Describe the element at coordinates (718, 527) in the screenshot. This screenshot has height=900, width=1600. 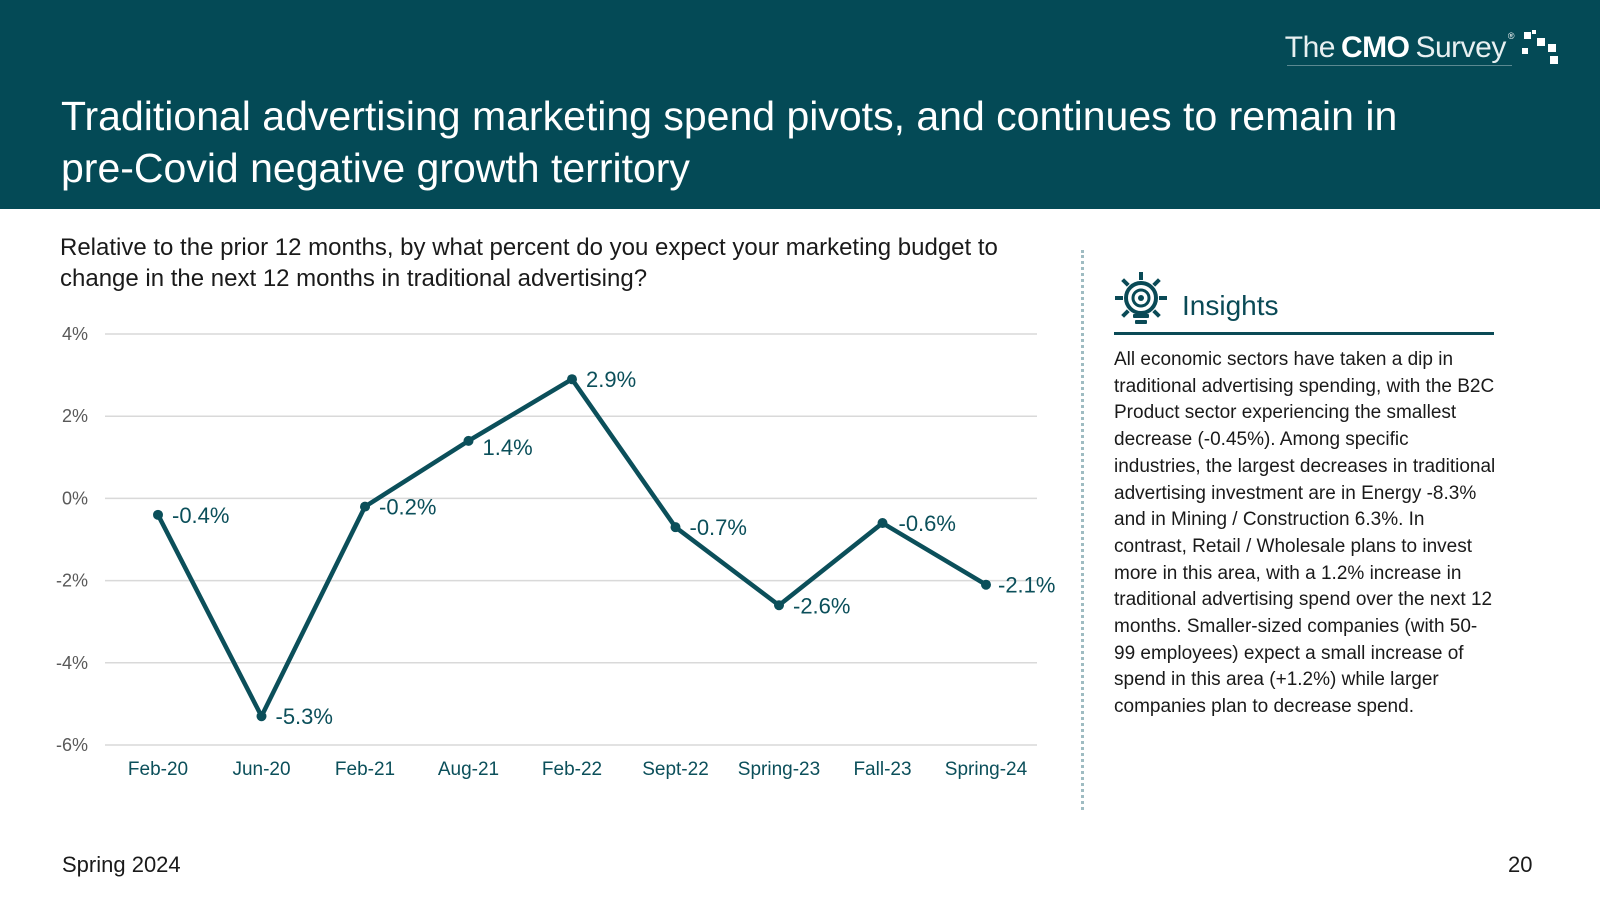
I see `data-label: -0.7%` at that location.